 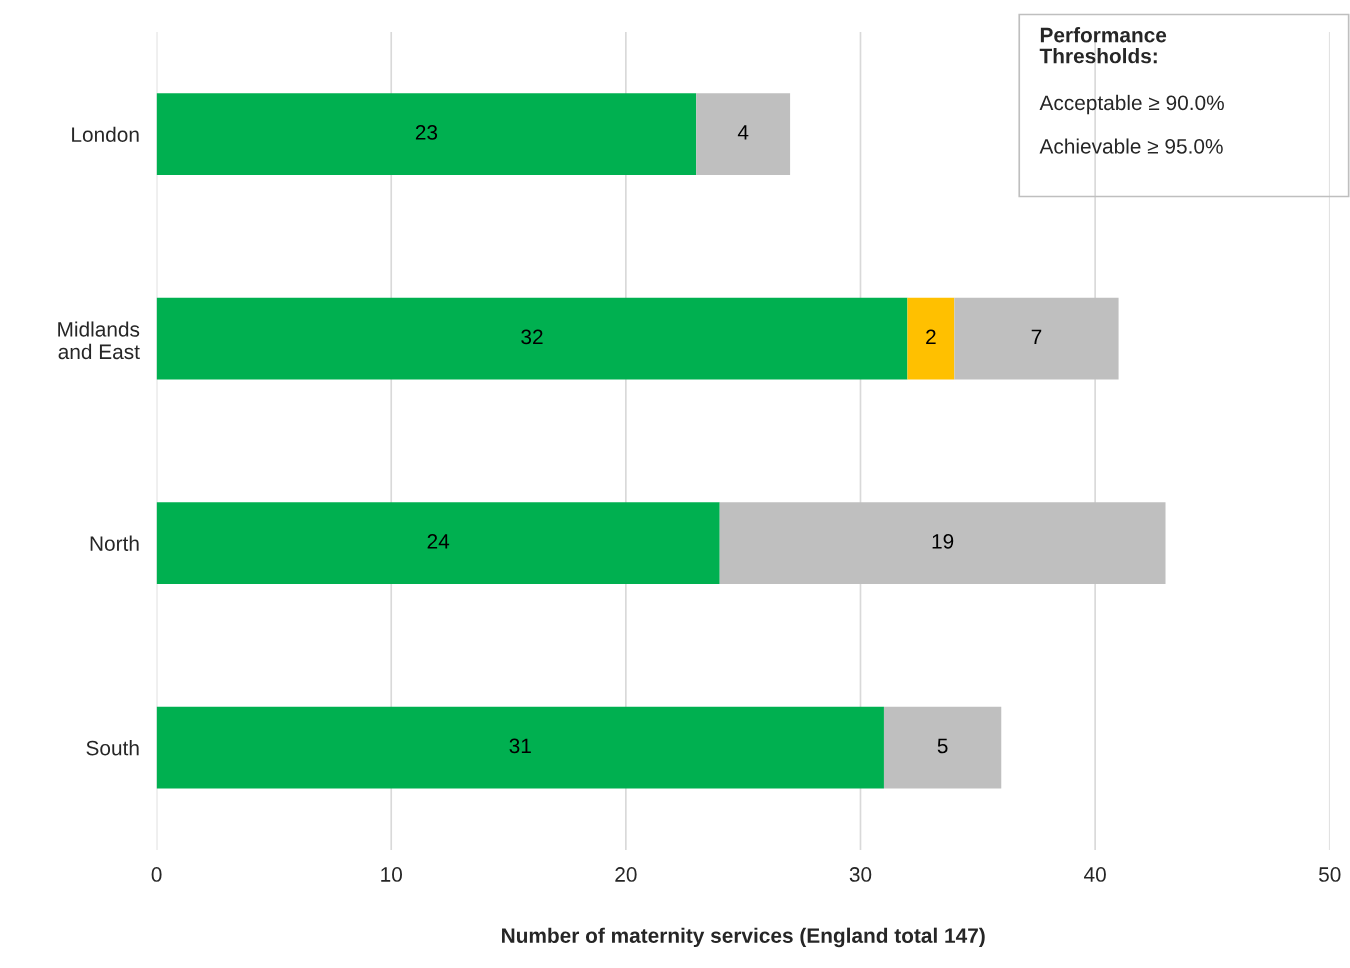 I want to click on data-label: 7, so click(x=1036, y=337).